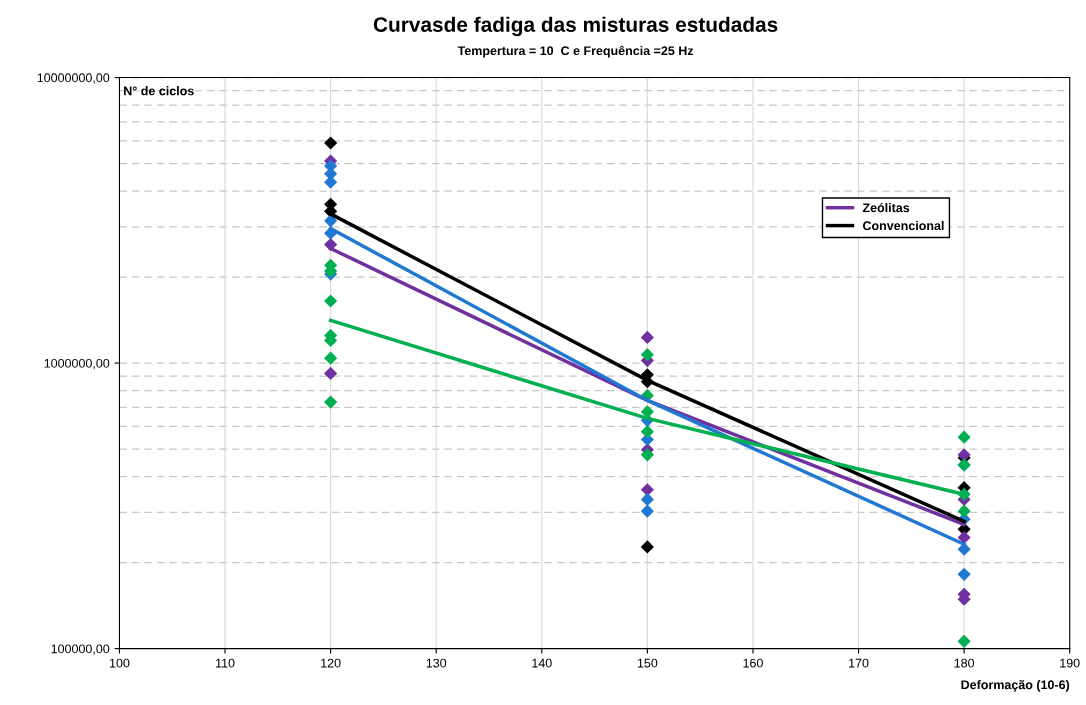 The width and height of the screenshot is (1086, 705). I want to click on x-axis-title: Deformação (10-6), so click(1015, 686).